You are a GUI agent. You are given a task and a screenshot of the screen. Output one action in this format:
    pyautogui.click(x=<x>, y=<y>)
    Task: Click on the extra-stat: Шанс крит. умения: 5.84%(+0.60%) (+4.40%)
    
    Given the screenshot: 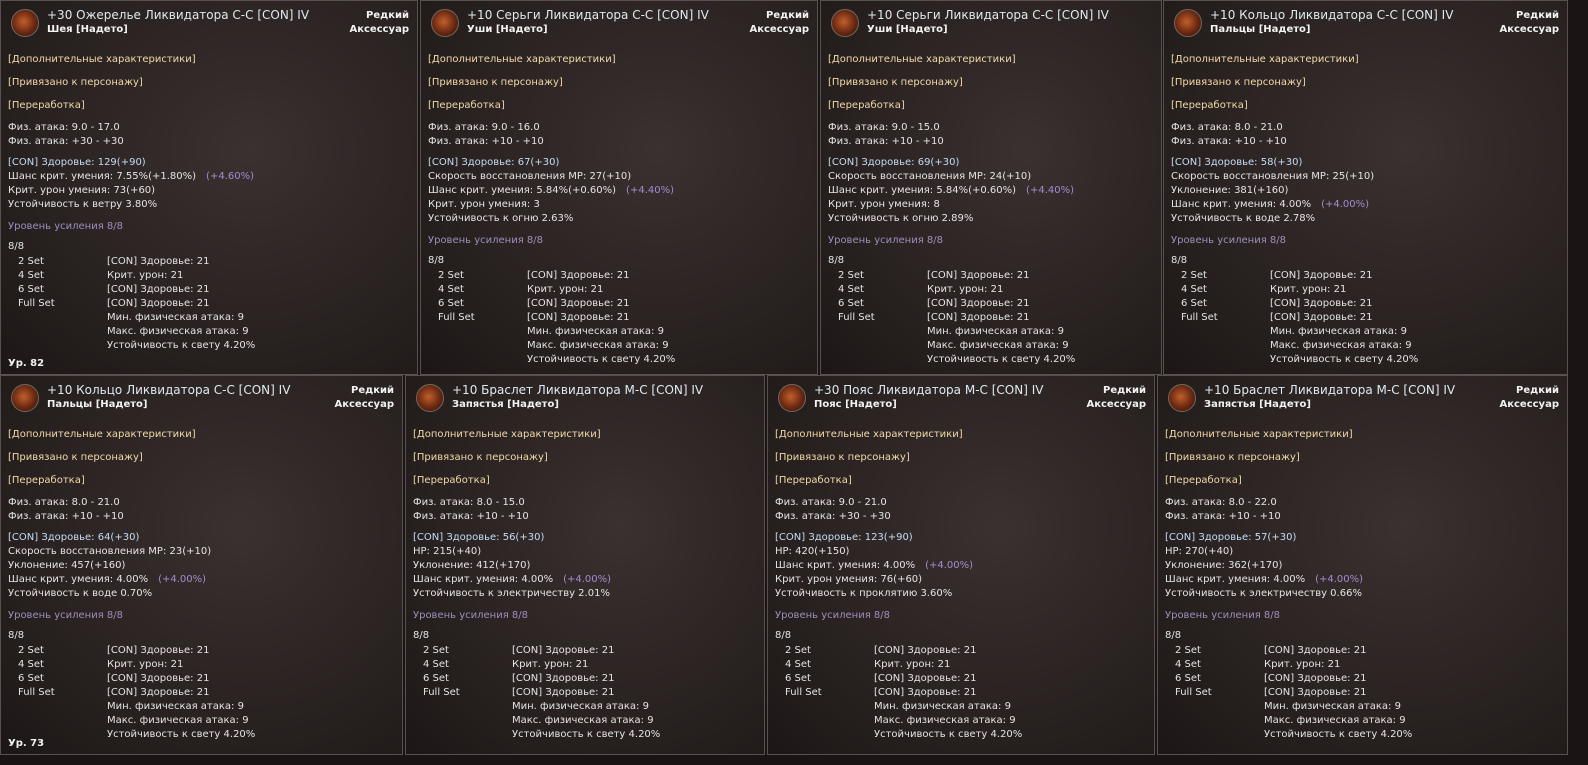 What is the action you would take?
    pyautogui.click(x=551, y=190)
    